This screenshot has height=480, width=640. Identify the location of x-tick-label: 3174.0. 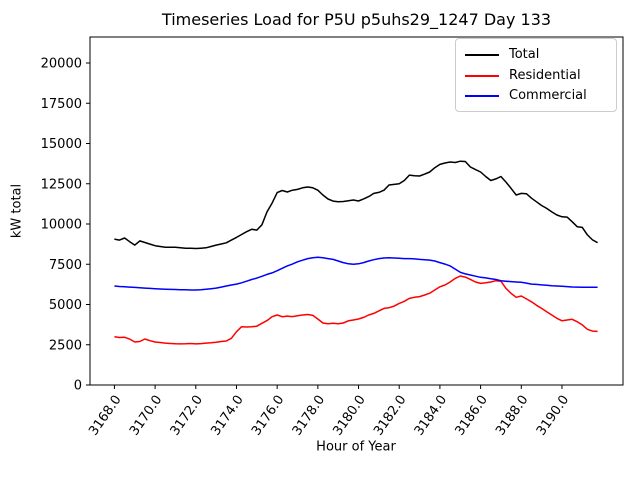
(227, 416).